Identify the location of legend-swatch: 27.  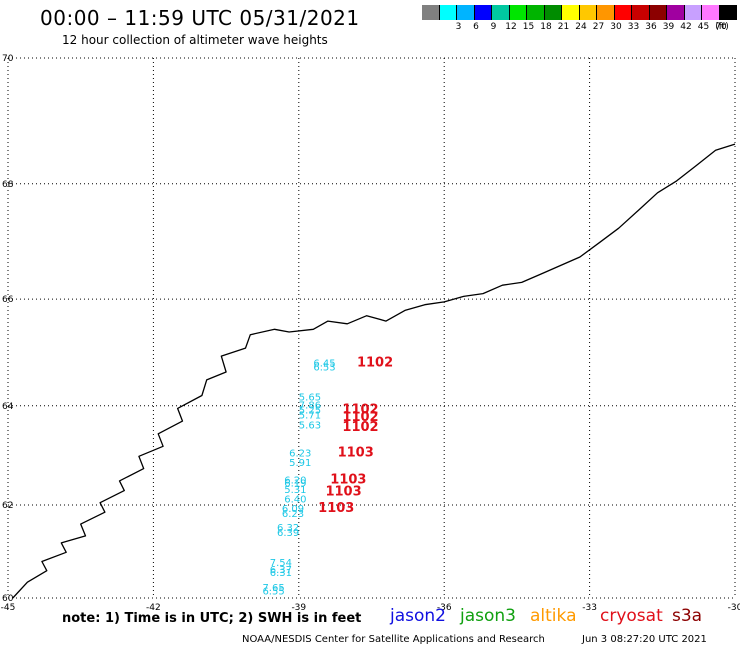
(591, 18).